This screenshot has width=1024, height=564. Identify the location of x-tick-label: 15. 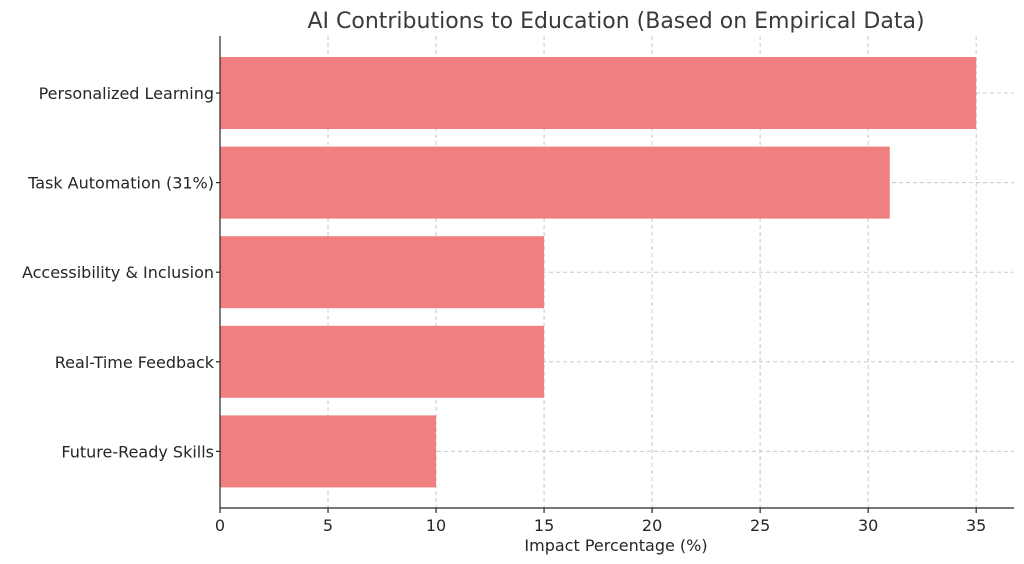
(544, 525).